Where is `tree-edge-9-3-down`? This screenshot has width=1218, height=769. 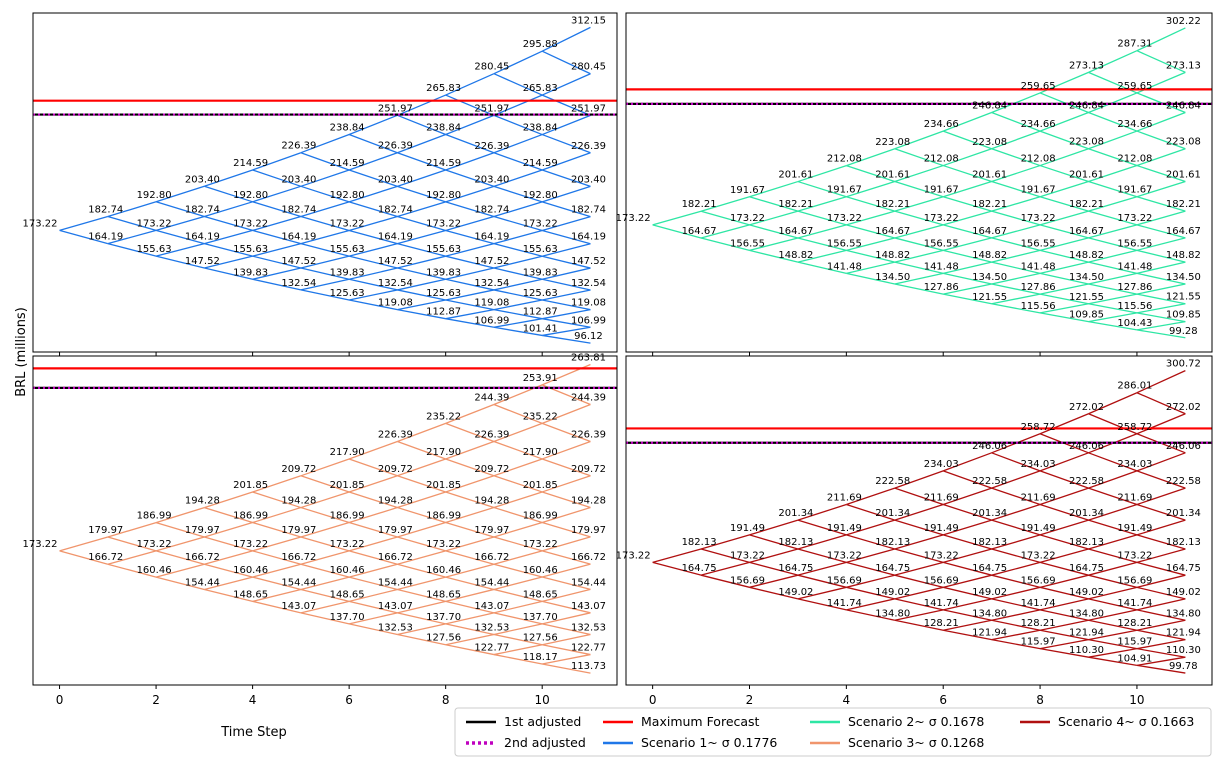
tree-edge-9-3-down is located at coordinates (1113, 189).